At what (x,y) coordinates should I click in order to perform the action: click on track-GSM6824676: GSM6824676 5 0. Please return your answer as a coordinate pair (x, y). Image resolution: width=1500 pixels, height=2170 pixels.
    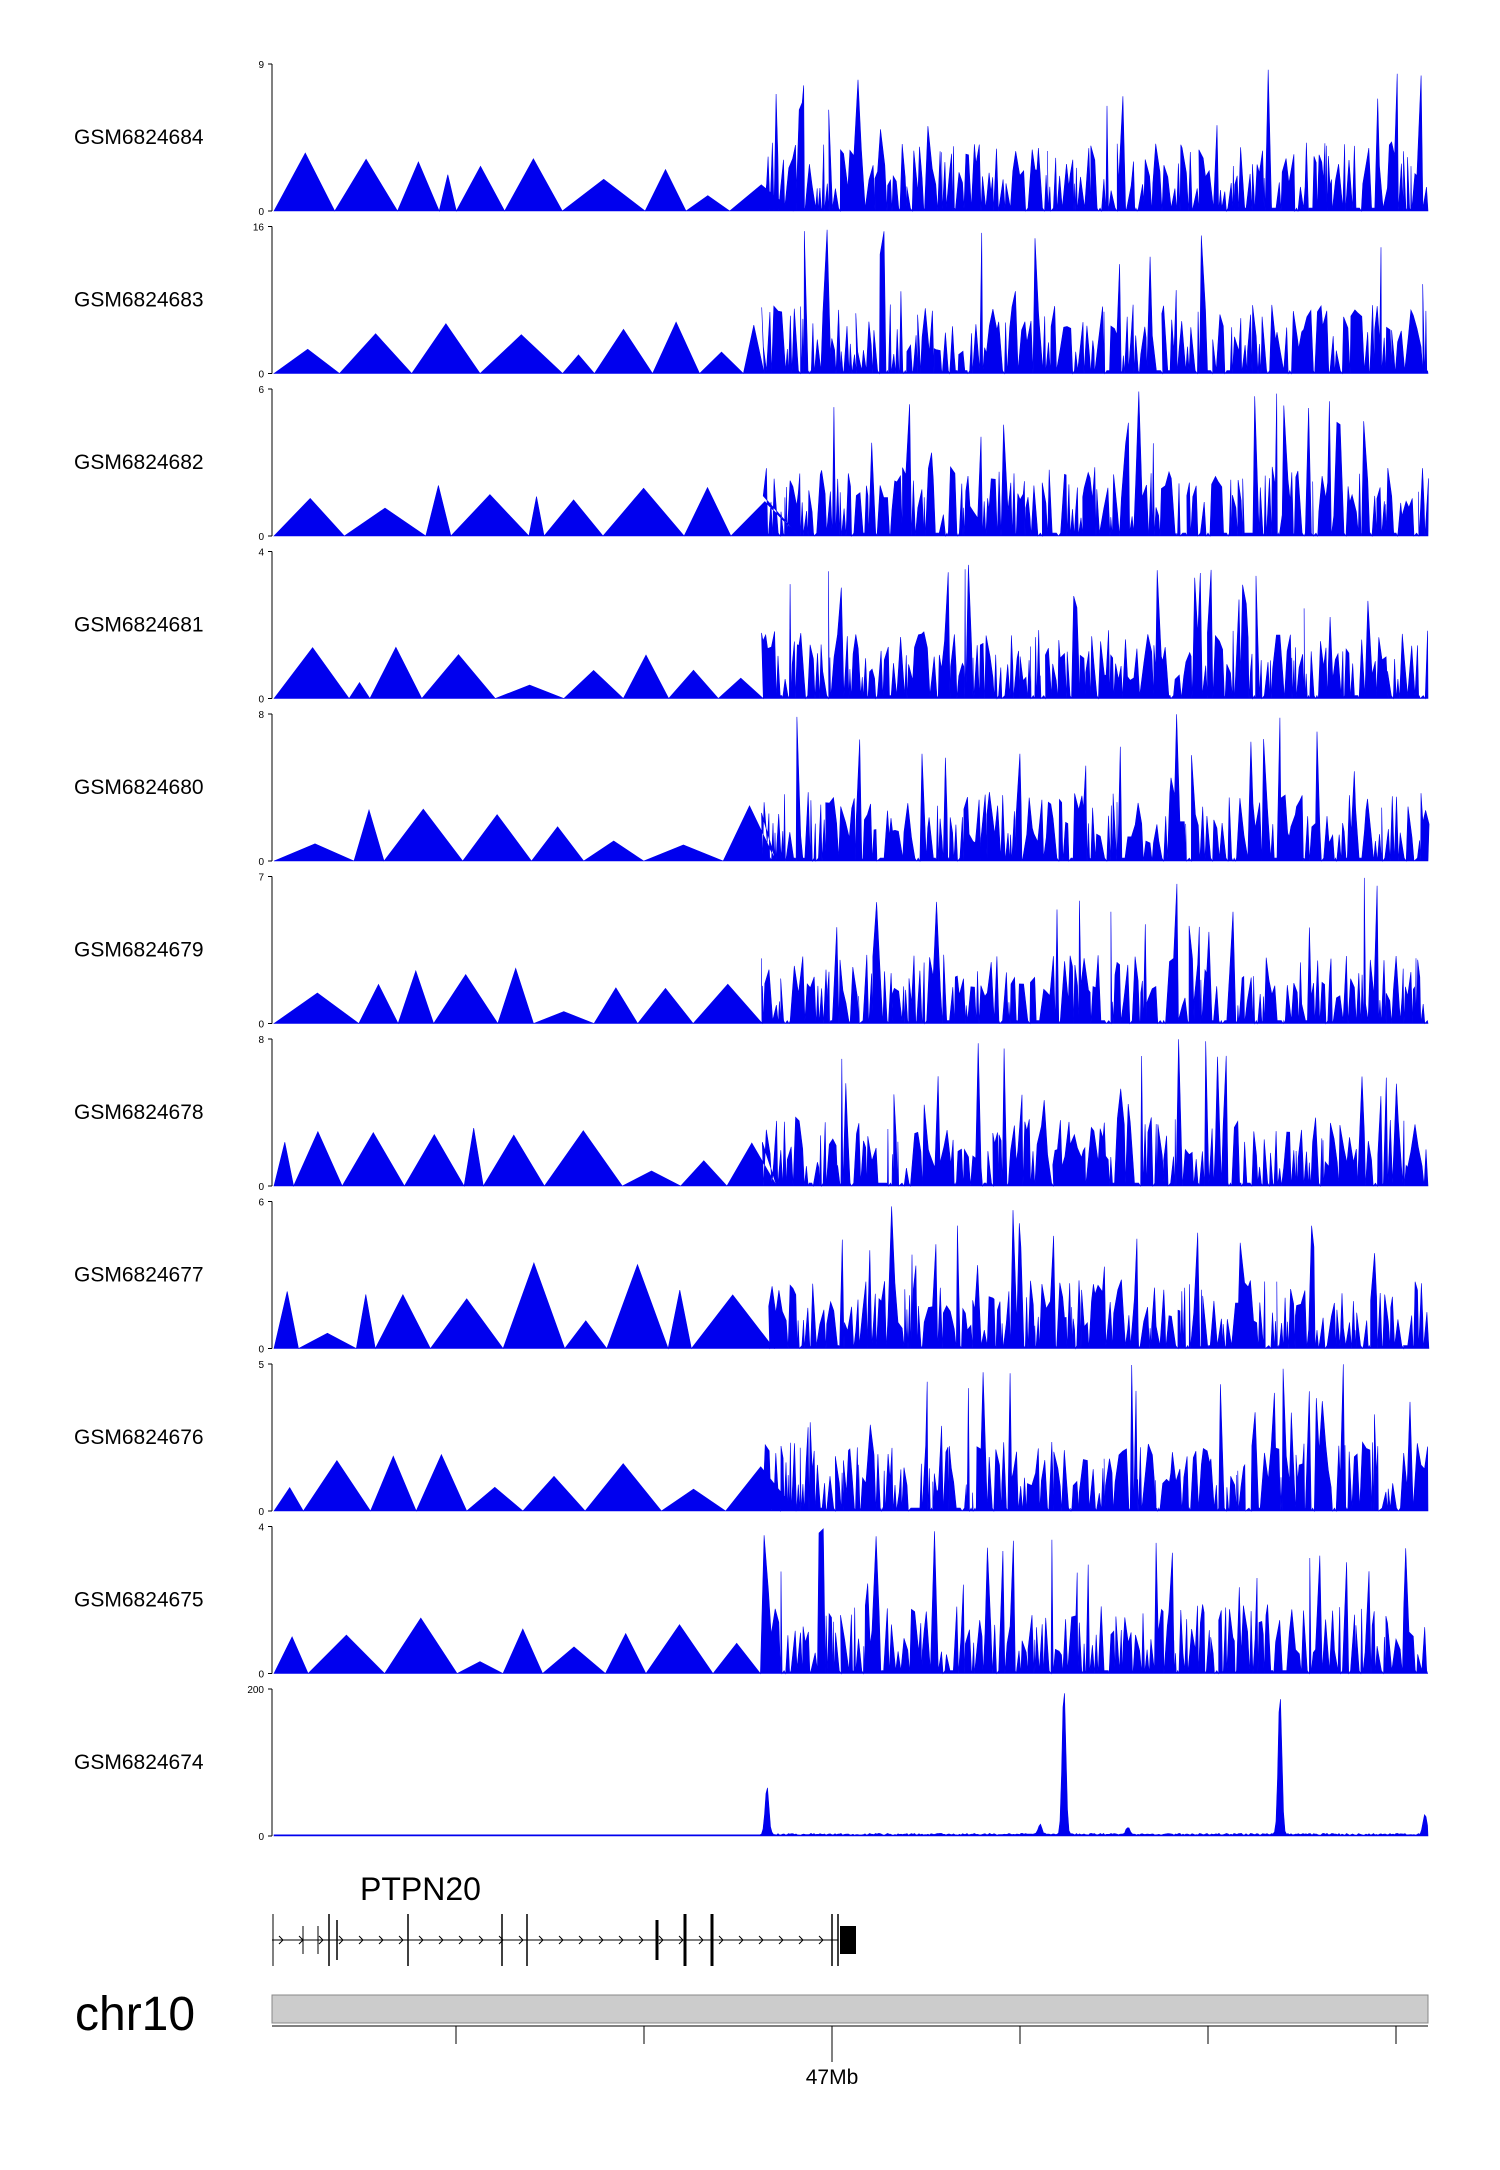
    Looking at the image, I should click on (751, 1439).